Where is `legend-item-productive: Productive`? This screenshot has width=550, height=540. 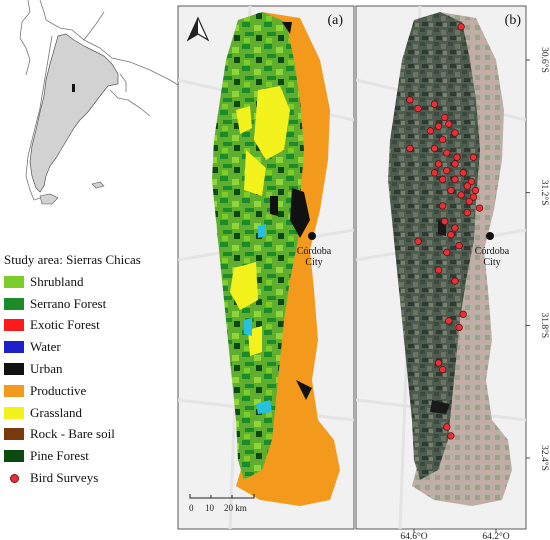 legend-item-productive: Productive is located at coordinates (90, 391).